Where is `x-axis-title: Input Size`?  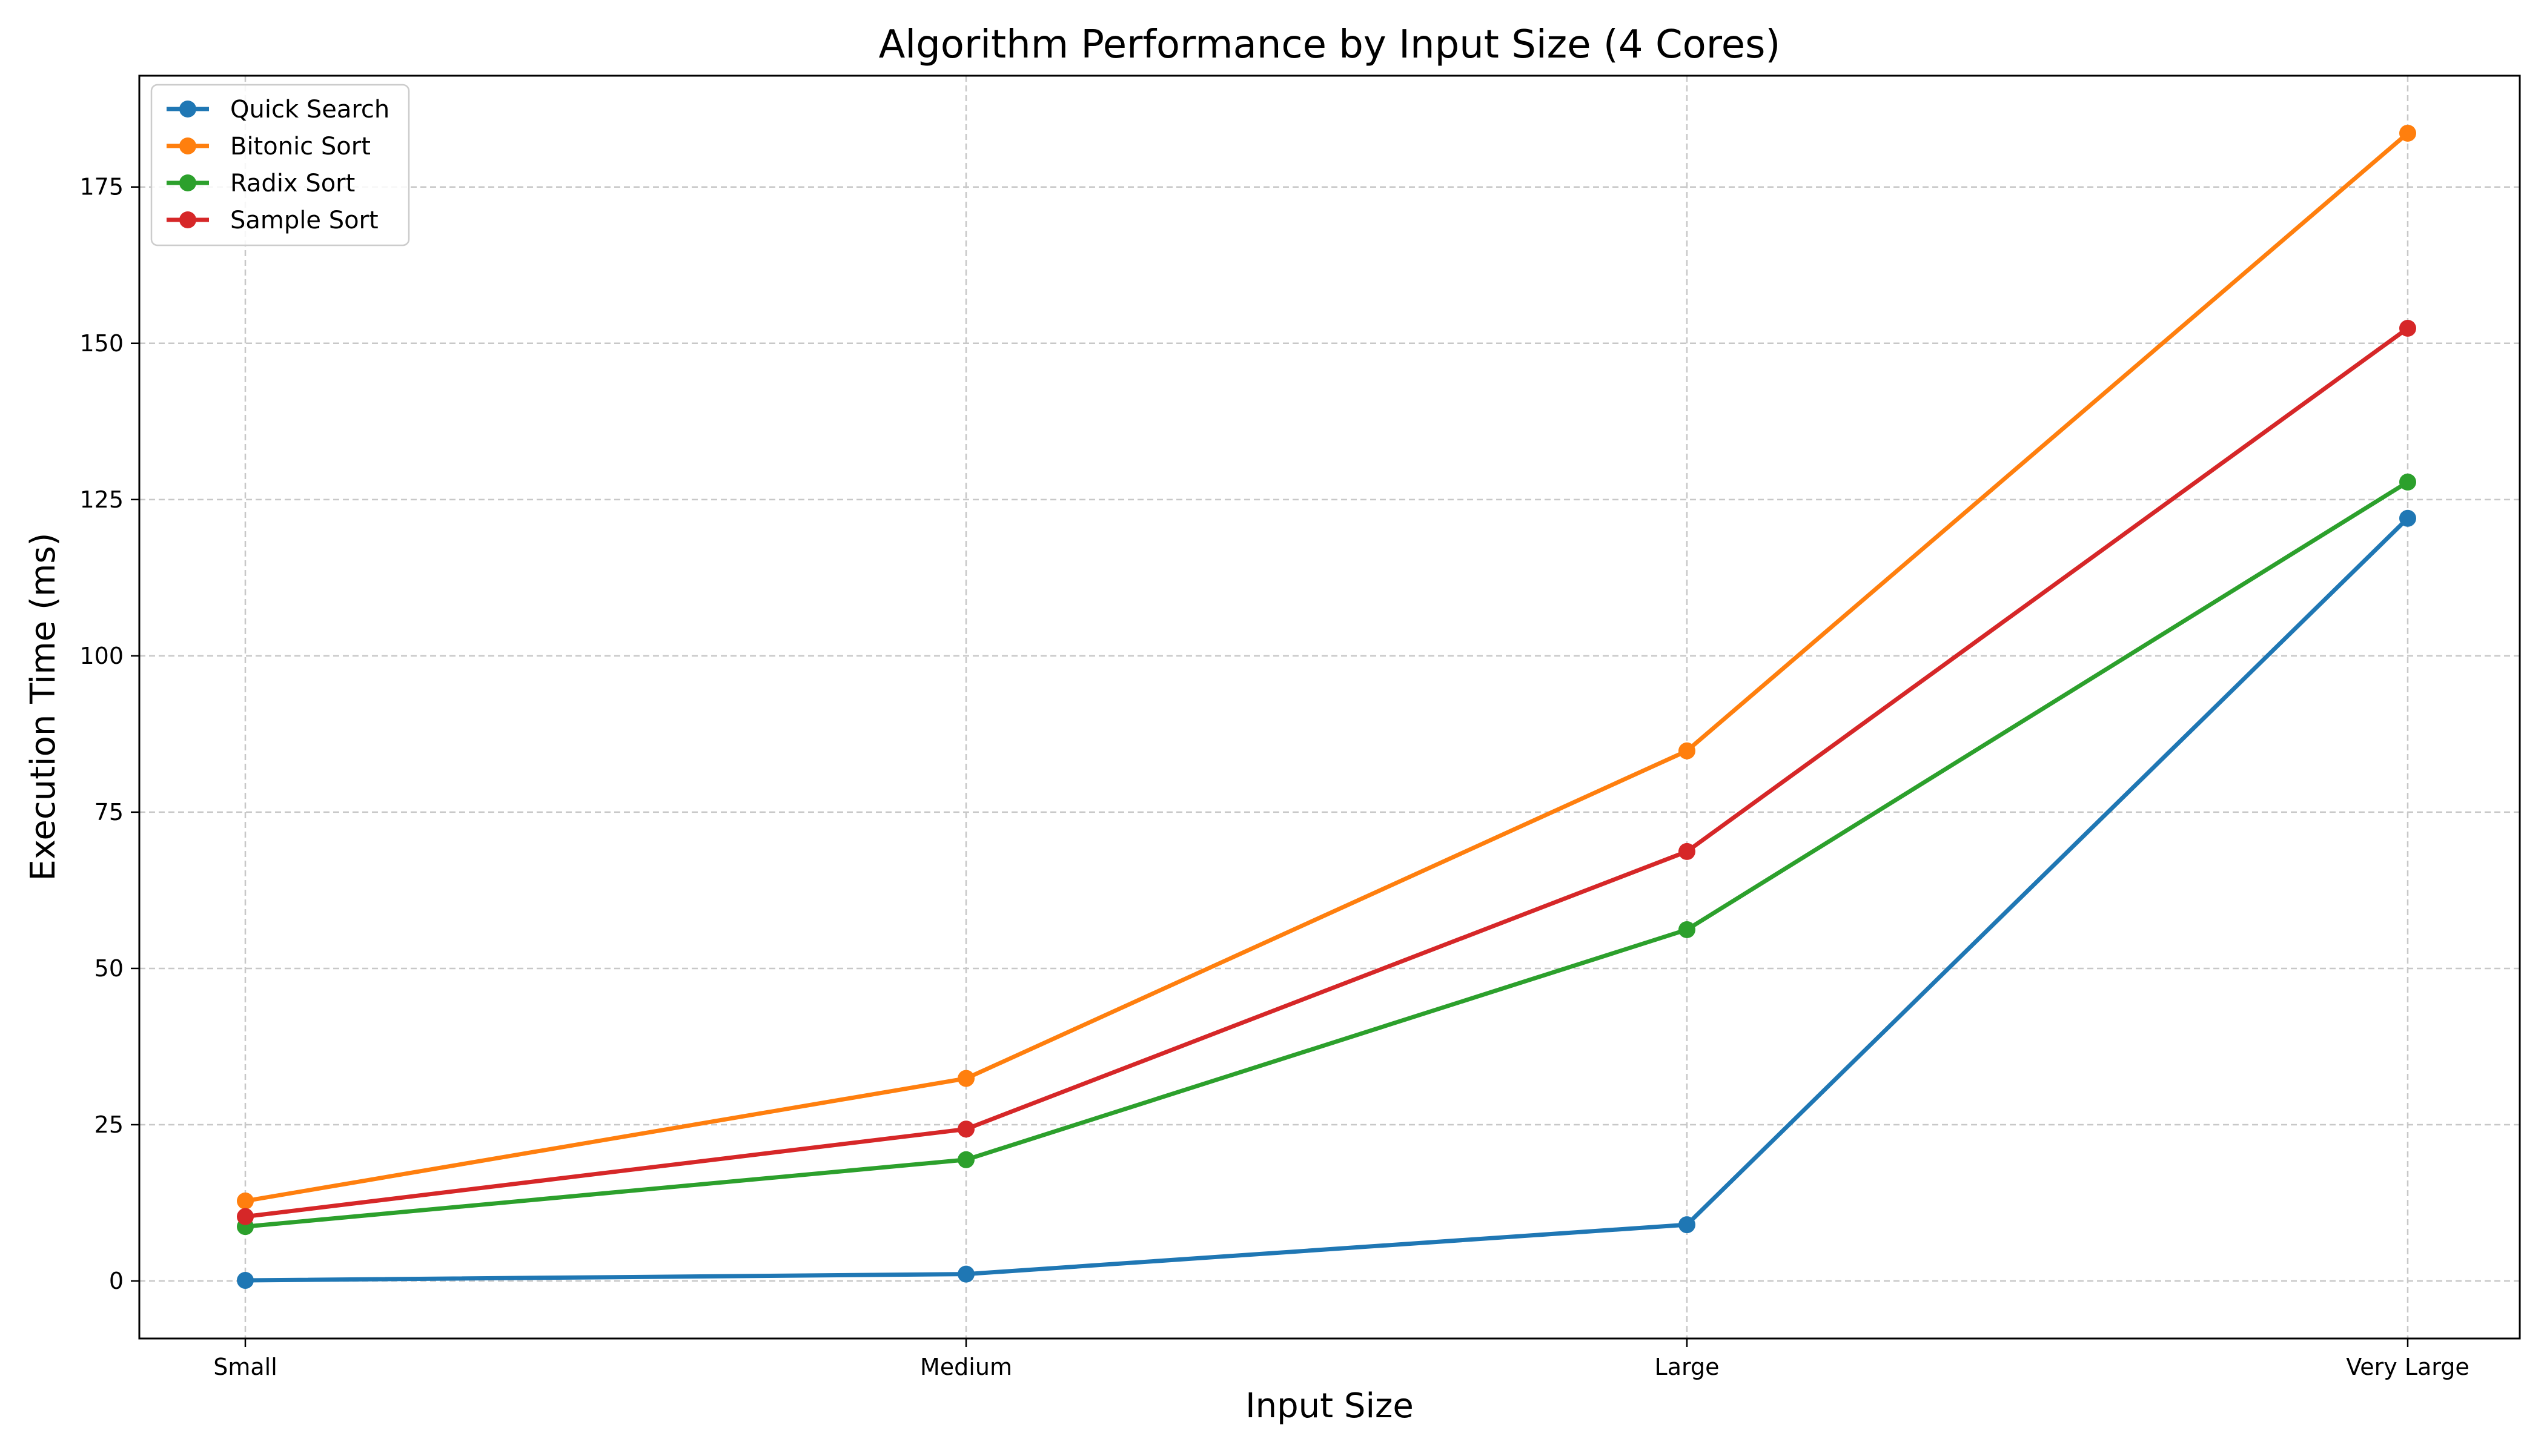 x-axis-title: Input Size is located at coordinates (1329, 1406).